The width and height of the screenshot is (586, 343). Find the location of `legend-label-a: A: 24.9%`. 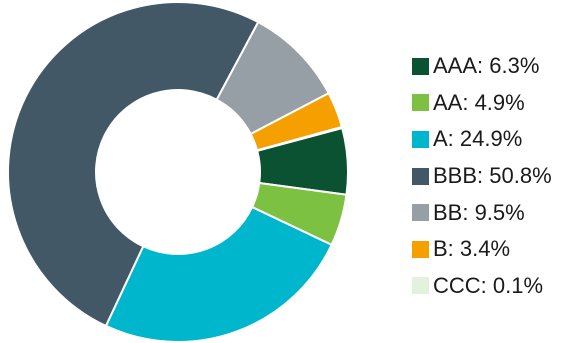

legend-label-a: A: 24.9% is located at coordinates (478, 139).